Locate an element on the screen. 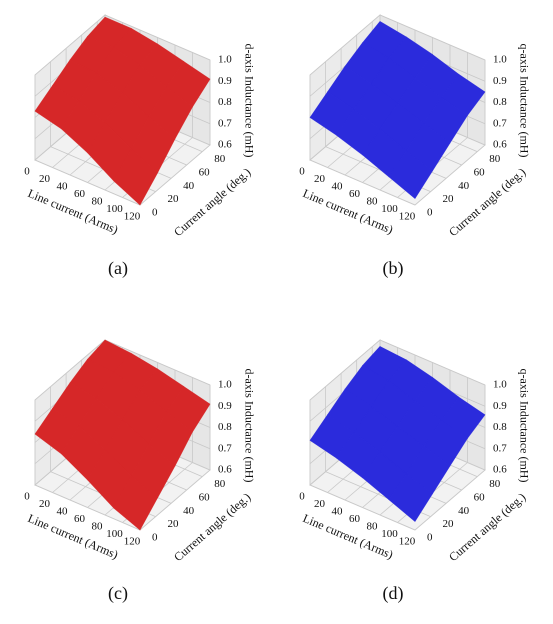 The image size is (553, 624). panel-label: (b) is located at coordinates (393, 268).